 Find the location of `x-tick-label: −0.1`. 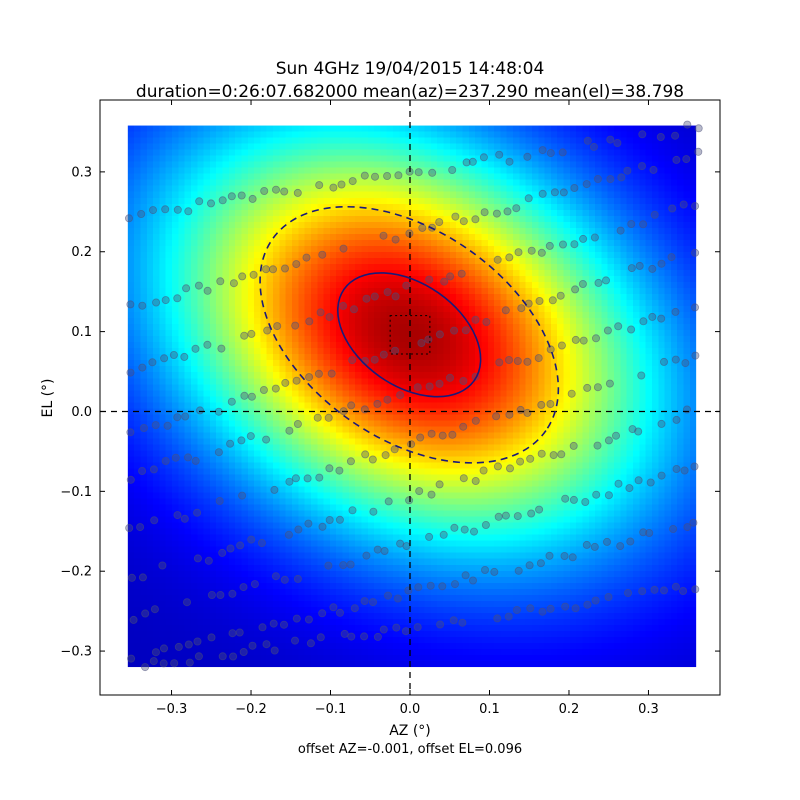

x-tick-label: −0.1 is located at coordinates (331, 709).